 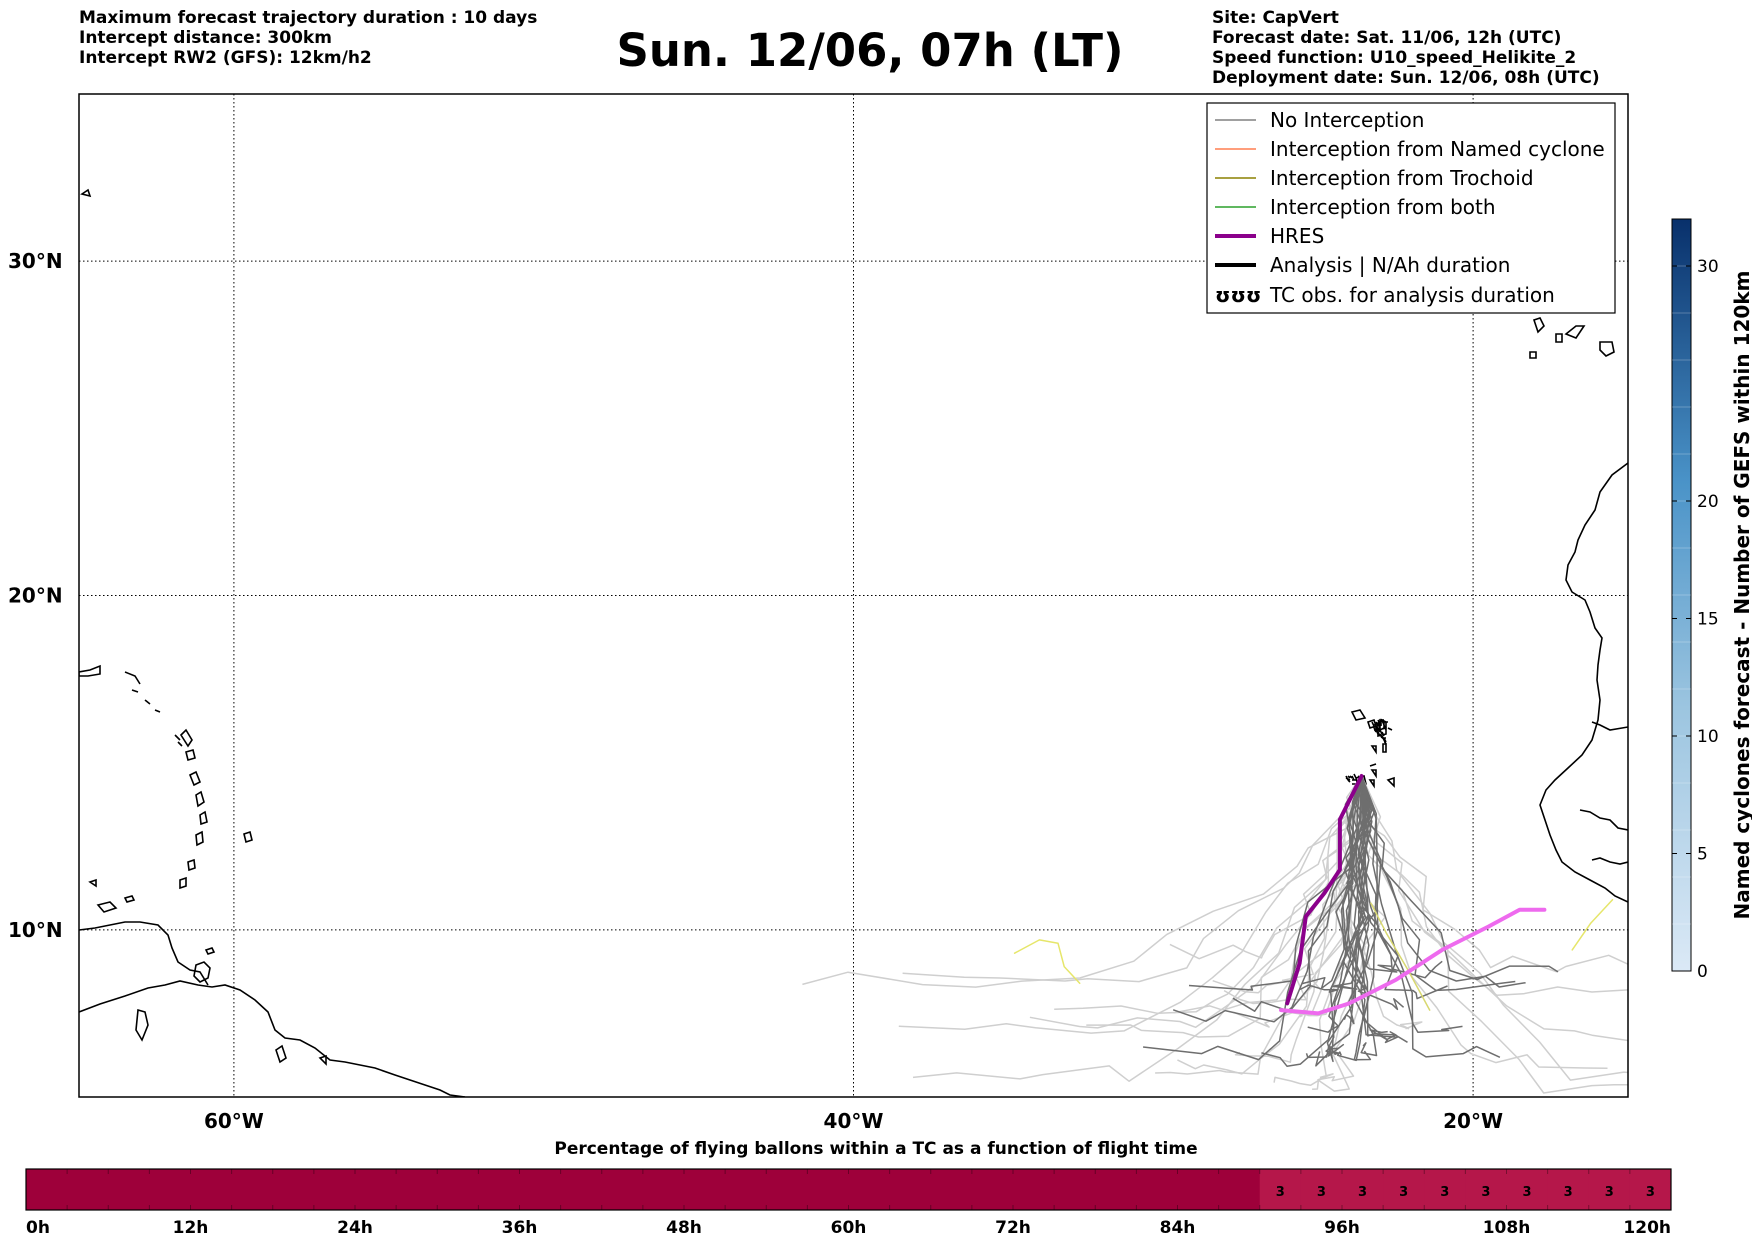 I want to click on colorbar-tick-label: 5, so click(x=1702, y=855).